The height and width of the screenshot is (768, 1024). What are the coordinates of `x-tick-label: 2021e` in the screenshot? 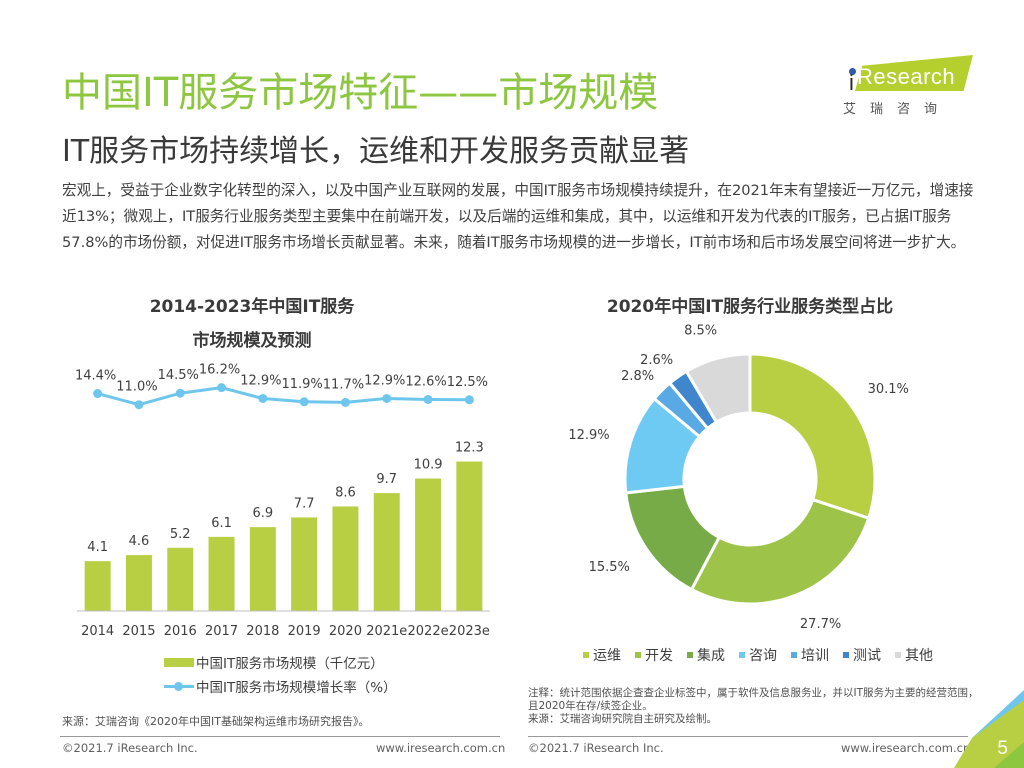 It's located at (386, 631).